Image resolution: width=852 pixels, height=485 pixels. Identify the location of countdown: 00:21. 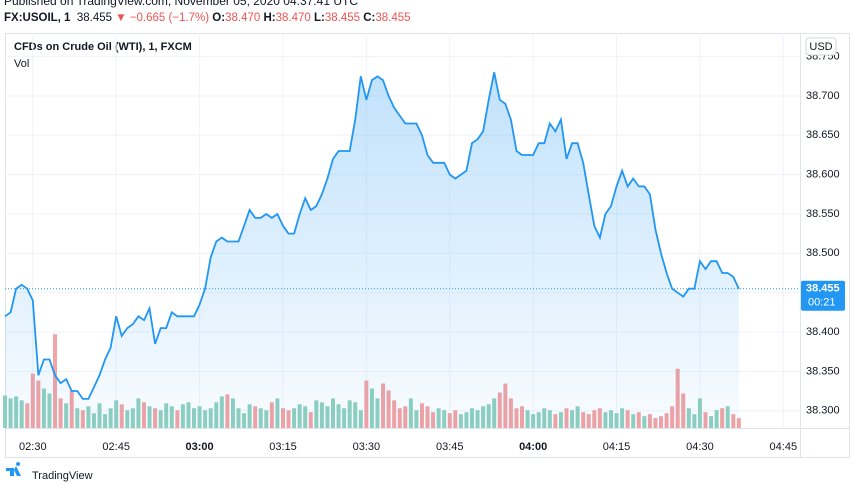
(822, 303).